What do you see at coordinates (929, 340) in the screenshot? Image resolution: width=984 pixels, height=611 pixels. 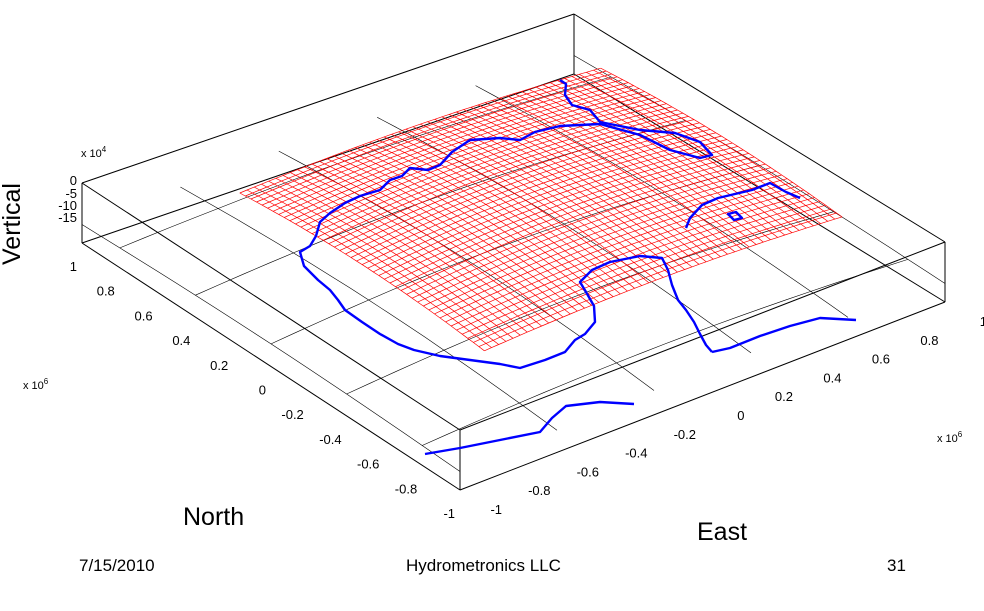 I see `x-tick-label: 0.8` at bounding box center [929, 340].